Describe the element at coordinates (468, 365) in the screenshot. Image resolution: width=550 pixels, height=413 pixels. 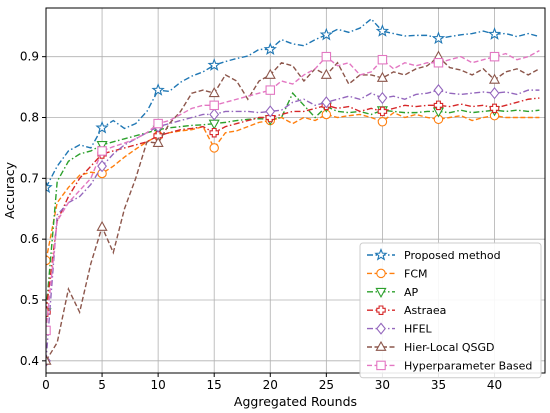
I see `legend-label: Hyperparameter Based` at that location.